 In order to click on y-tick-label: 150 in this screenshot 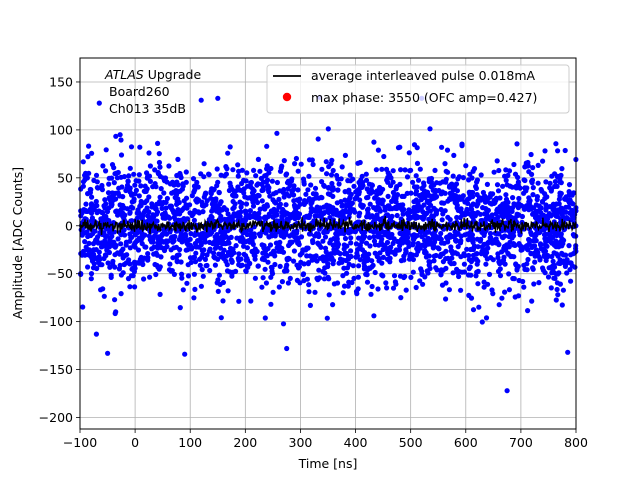, I will do `click(61, 81)`.